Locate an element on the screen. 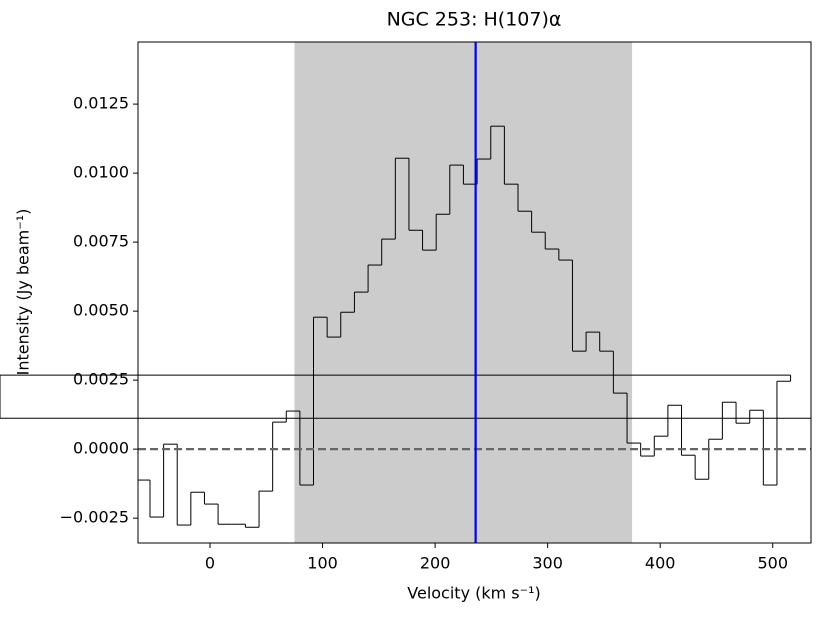 The image size is (830, 620). y-tick-label: 0.0050 is located at coordinates (101, 310).